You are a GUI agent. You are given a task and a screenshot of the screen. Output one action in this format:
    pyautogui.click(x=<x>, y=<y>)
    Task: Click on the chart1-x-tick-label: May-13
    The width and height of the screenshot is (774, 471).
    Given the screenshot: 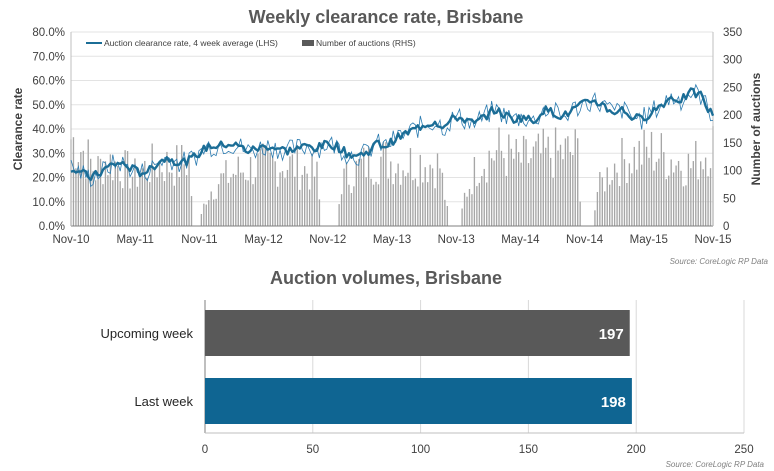 What is the action you would take?
    pyautogui.click(x=392, y=240)
    